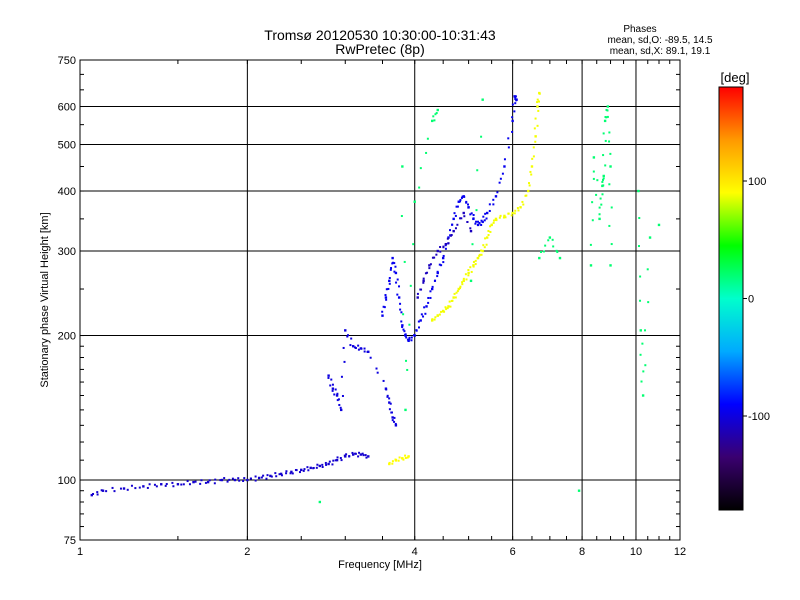 This screenshot has width=800, height=600. Describe the element at coordinates (70, 541) in the screenshot. I see `y-tick-label: 75` at that location.